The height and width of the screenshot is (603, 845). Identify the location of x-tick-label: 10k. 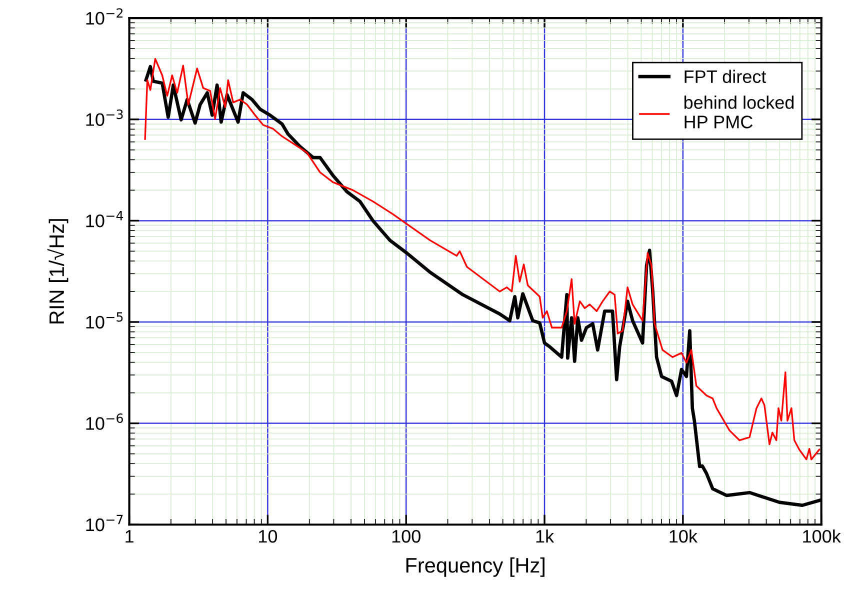
(684, 536).